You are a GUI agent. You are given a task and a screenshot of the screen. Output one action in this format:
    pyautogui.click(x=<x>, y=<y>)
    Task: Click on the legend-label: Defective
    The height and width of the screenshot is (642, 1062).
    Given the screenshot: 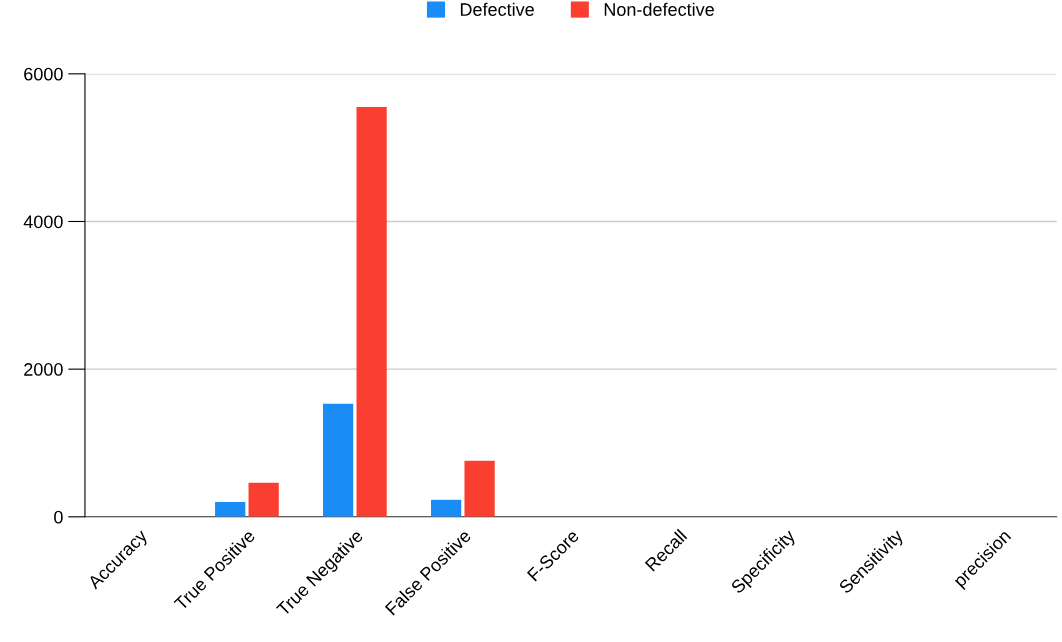 What is the action you would take?
    pyautogui.click(x=497, y=9)
    